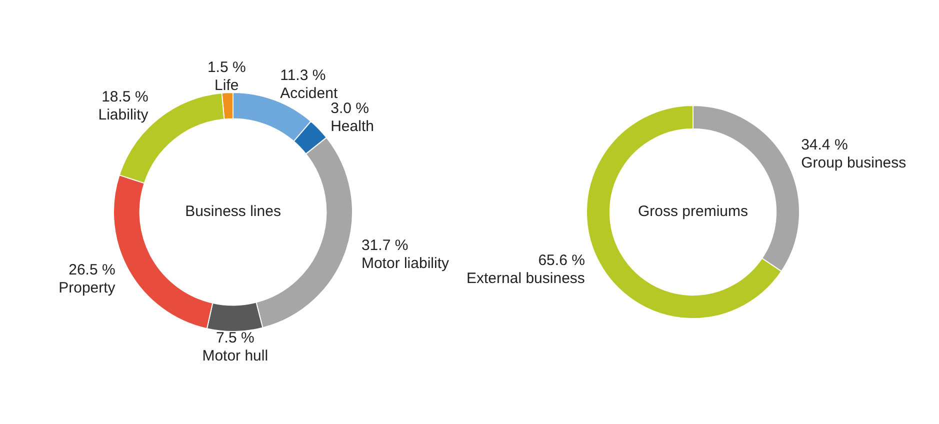 The image size is (939, 424). Describe the element at coordinates (525, 278) in the screenshot. I see `slice-label: External business` at that location.